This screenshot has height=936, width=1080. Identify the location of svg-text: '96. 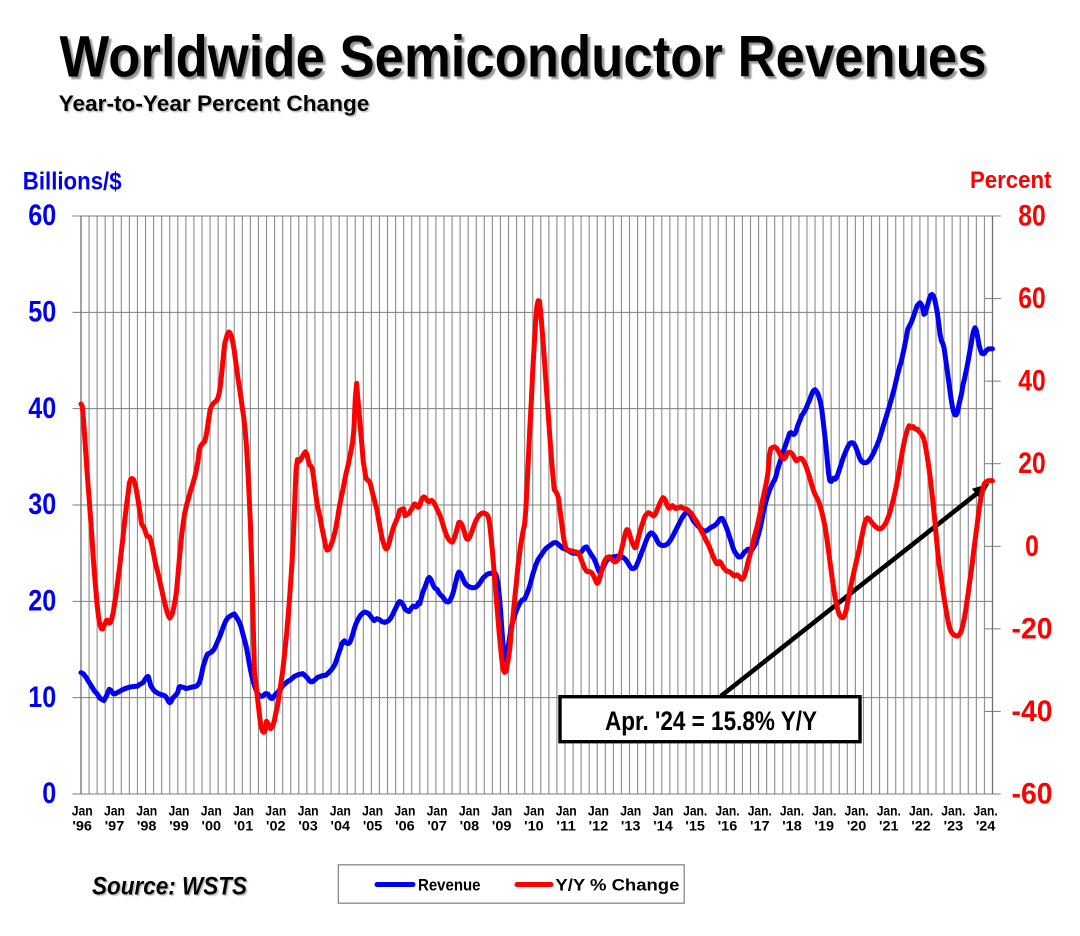
(82, 827).